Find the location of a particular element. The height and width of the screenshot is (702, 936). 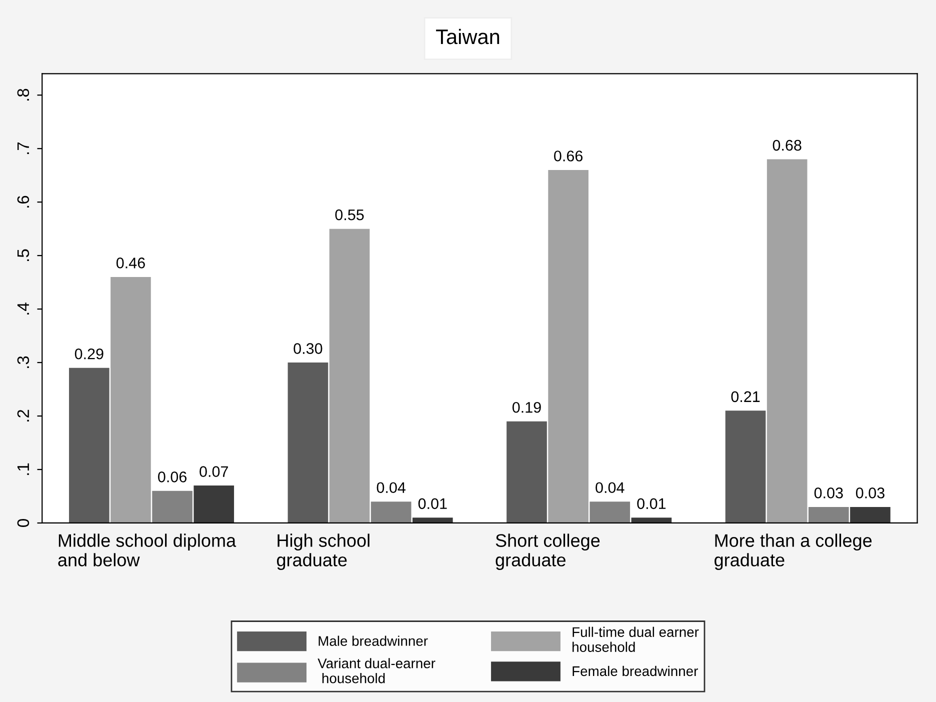

data-label: 0.06 is located at coordinates (172, 477).